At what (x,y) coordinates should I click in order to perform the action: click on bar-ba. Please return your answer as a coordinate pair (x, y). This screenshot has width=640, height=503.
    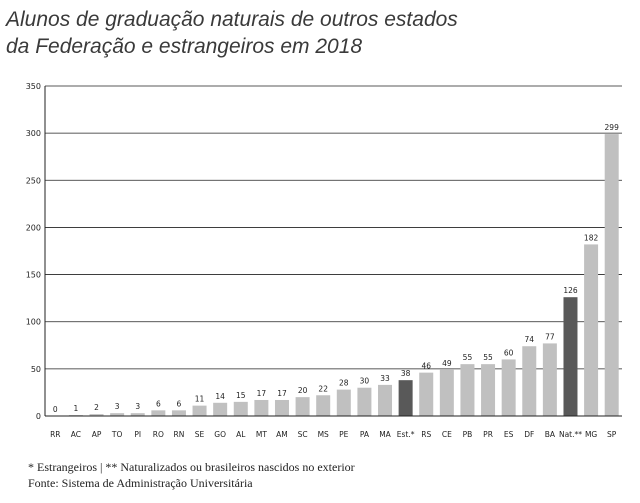
    Looking at the image, I should click on (549, 379).